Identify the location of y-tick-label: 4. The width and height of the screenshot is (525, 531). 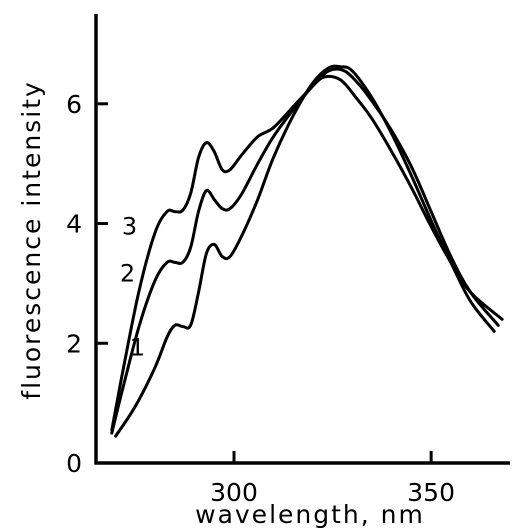
(74, 224).